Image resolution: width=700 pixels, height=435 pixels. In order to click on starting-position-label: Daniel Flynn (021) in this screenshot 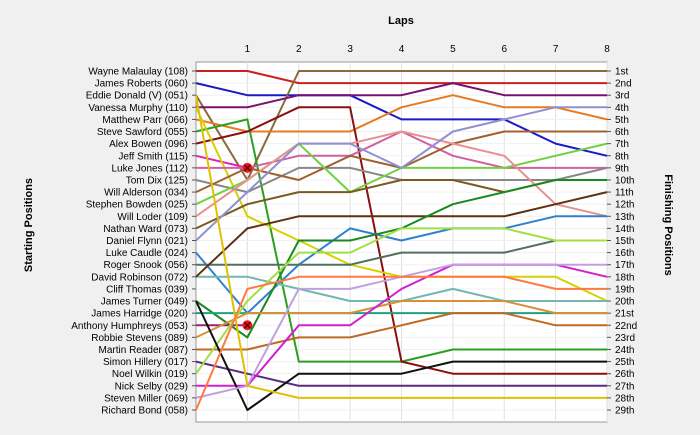, I will do `click(147, 241)`.